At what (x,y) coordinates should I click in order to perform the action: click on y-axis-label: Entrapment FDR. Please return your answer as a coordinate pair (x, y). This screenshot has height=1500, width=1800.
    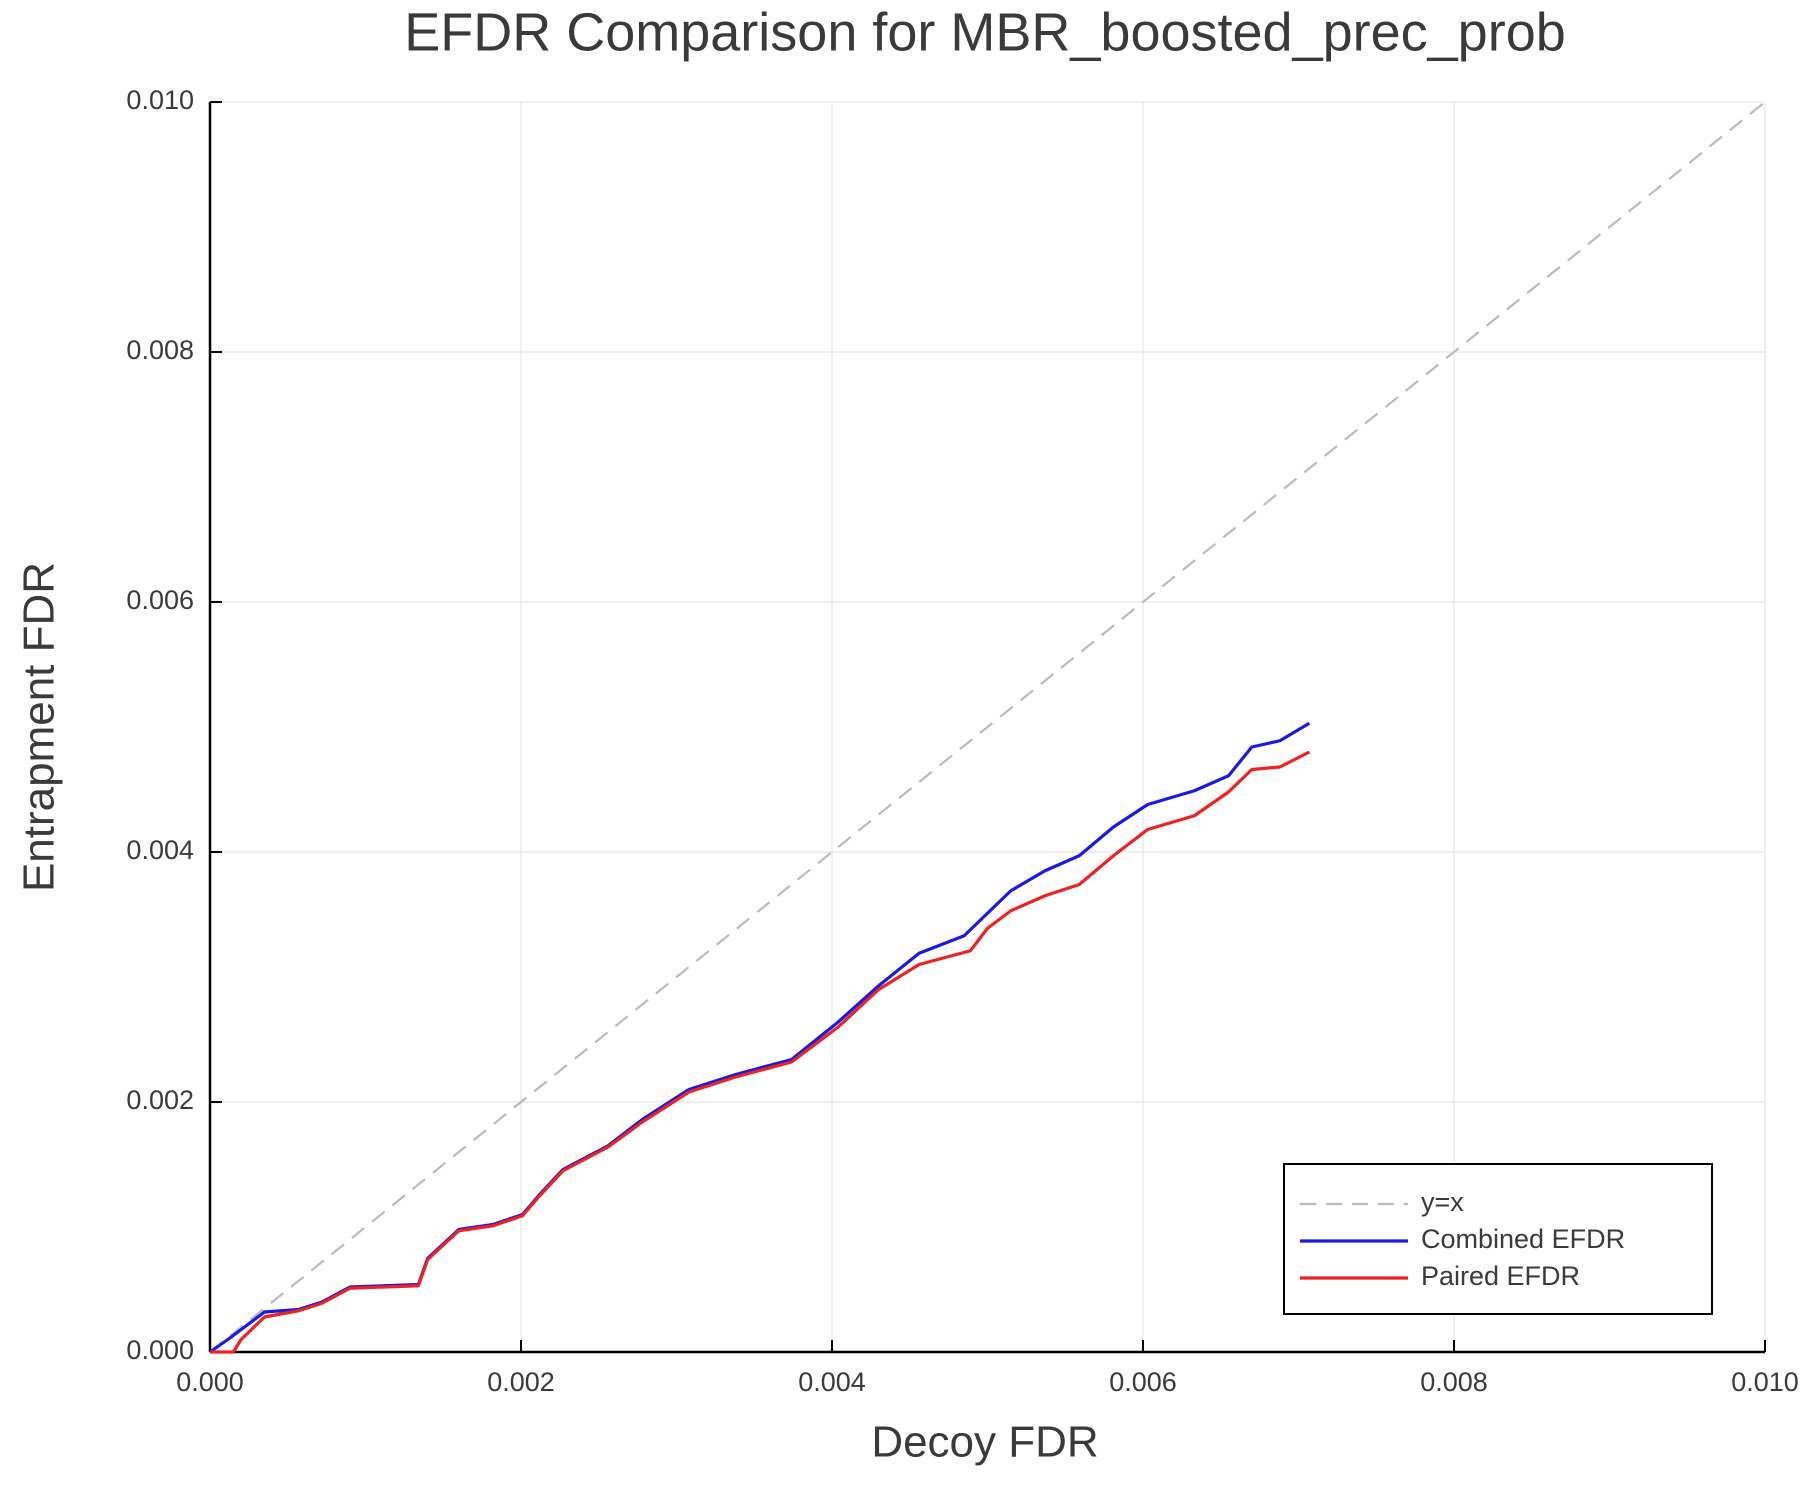
    Looking at the image, I should click on (39, 727).